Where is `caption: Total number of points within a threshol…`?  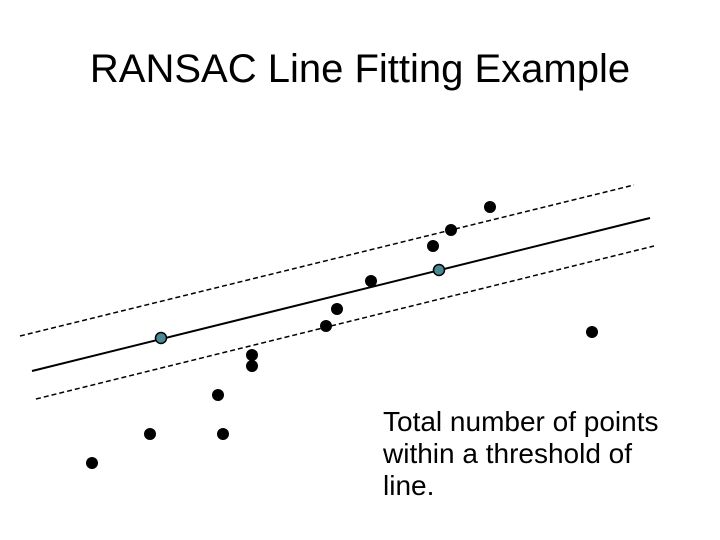 caption: Total number of points within a threshol… is located at coordinates (521, 453).